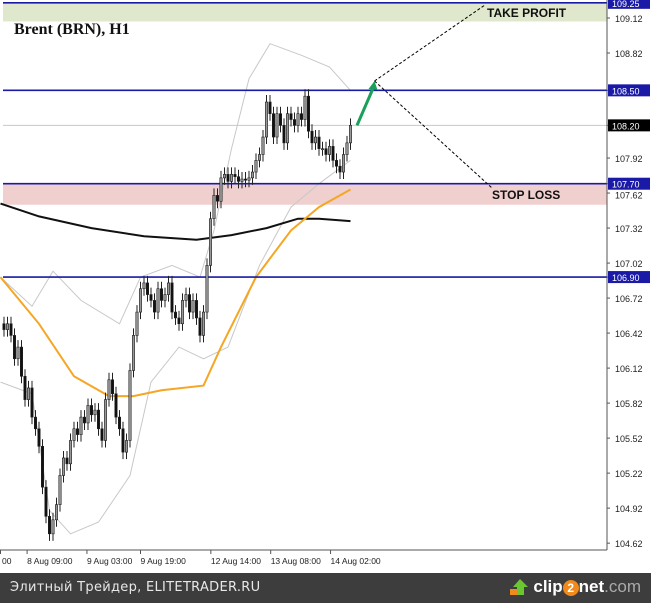 The image size is (651, 603). What do you see at coordinates (626, 126) in the screenshot?
I see `price-badge-label: 108.20` at bounding box center [626, 126].